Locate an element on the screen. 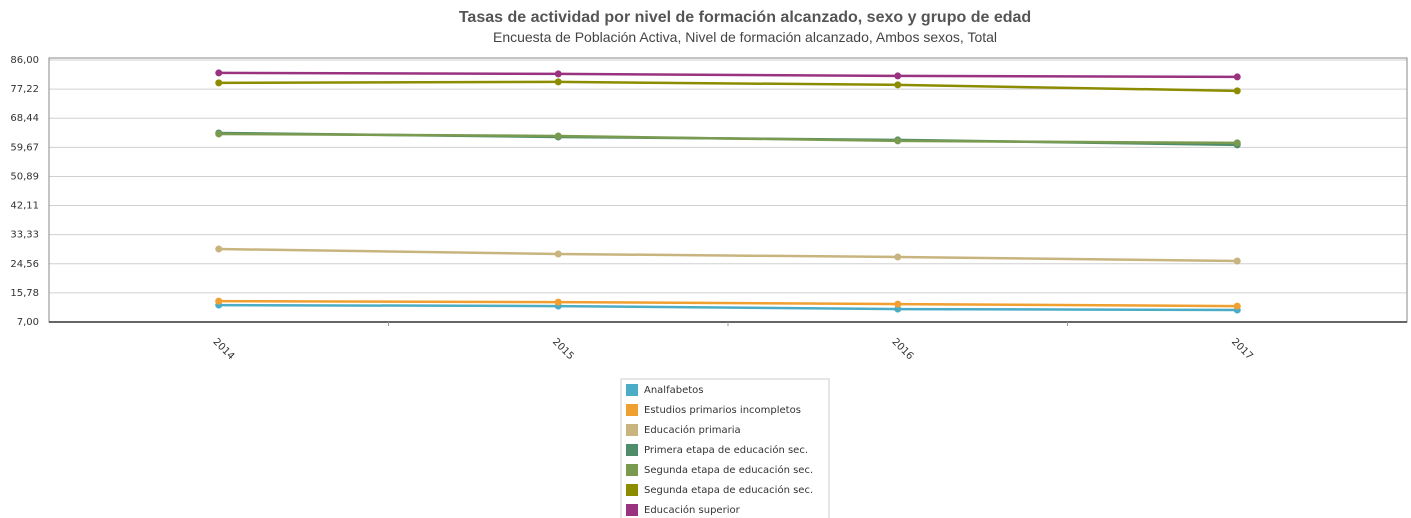  legend-box is located at coordinates (725, 448).